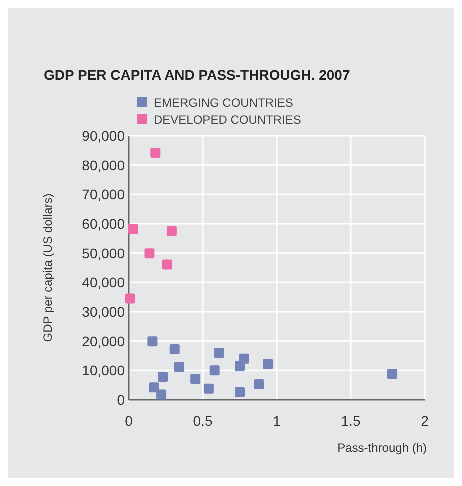  What do you see at coordinates (104, 224) in the screenshot?
I see `y-tick-label: 60,000` at bounding box center [104, 224].